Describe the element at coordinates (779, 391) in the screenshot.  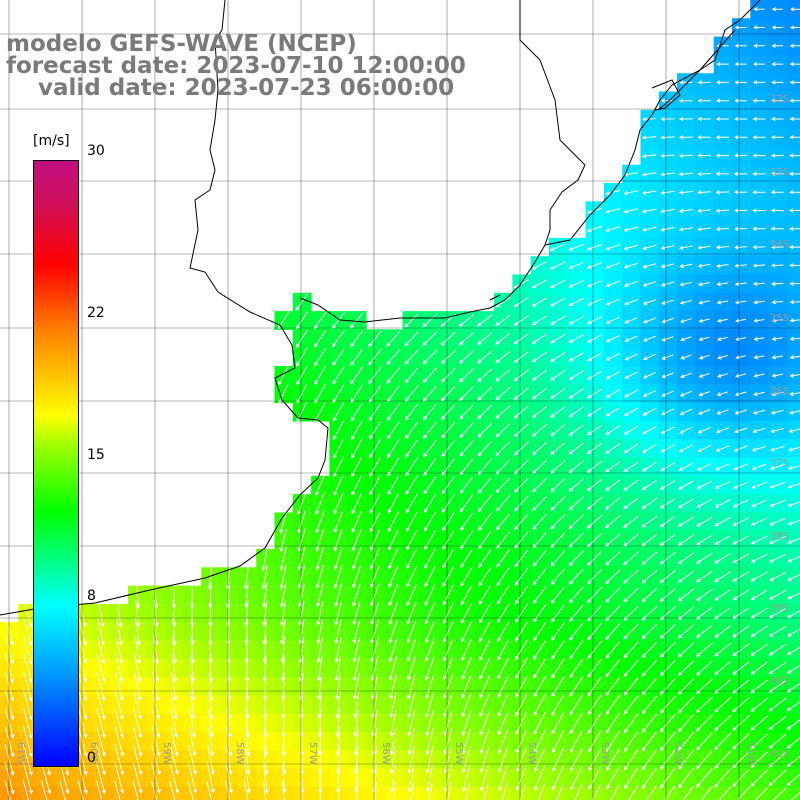
I see `latitude-label: 36S` at that location.